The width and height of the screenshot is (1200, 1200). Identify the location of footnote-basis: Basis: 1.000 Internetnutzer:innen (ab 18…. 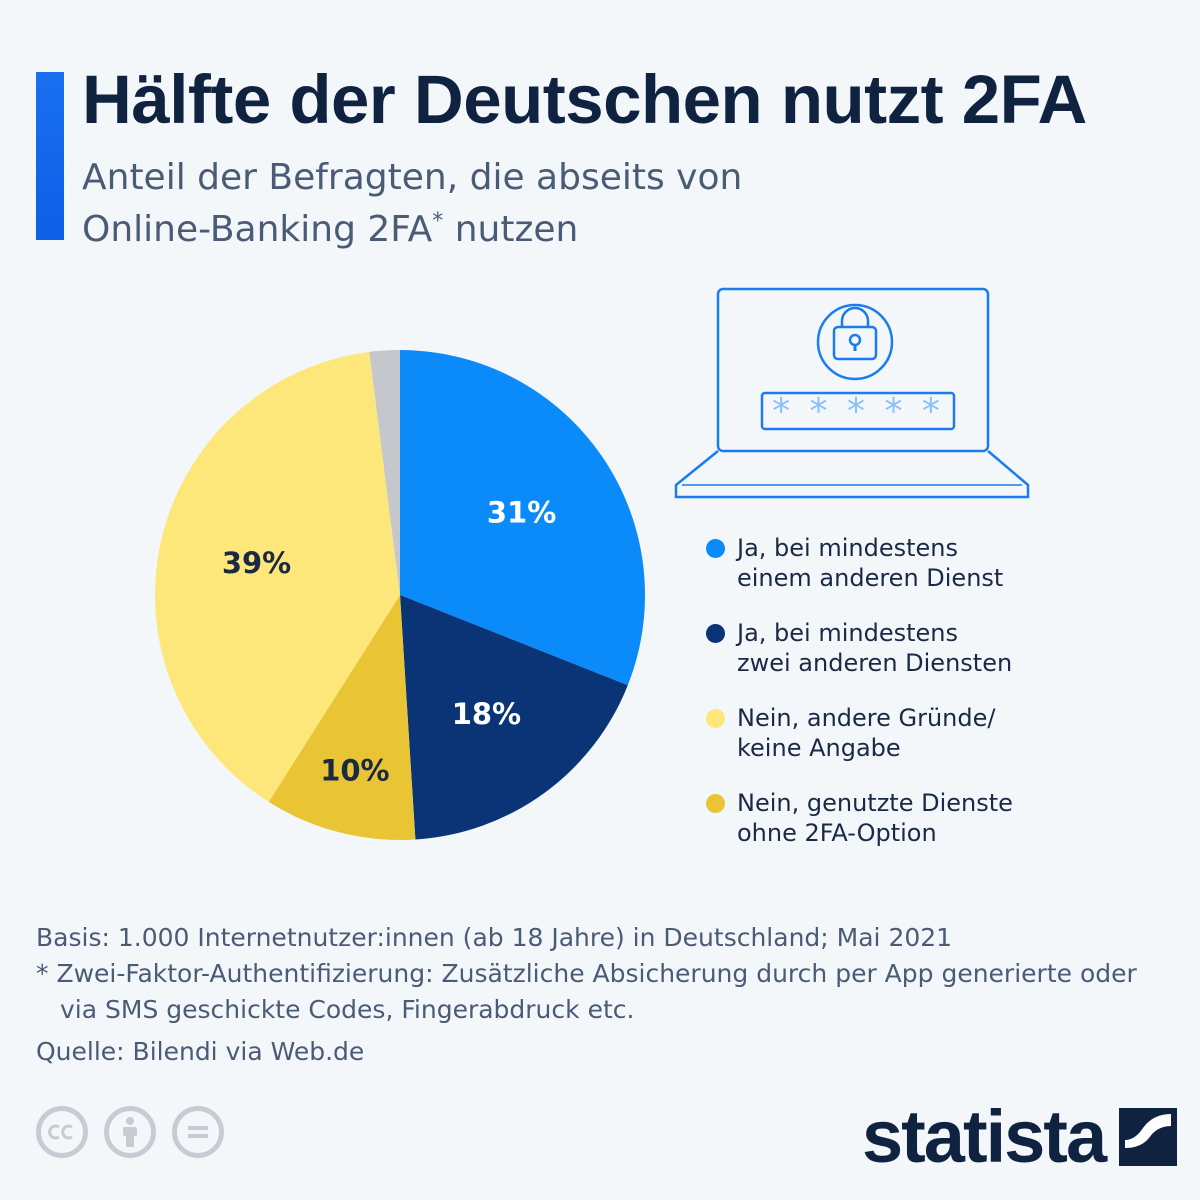
(494, 937).